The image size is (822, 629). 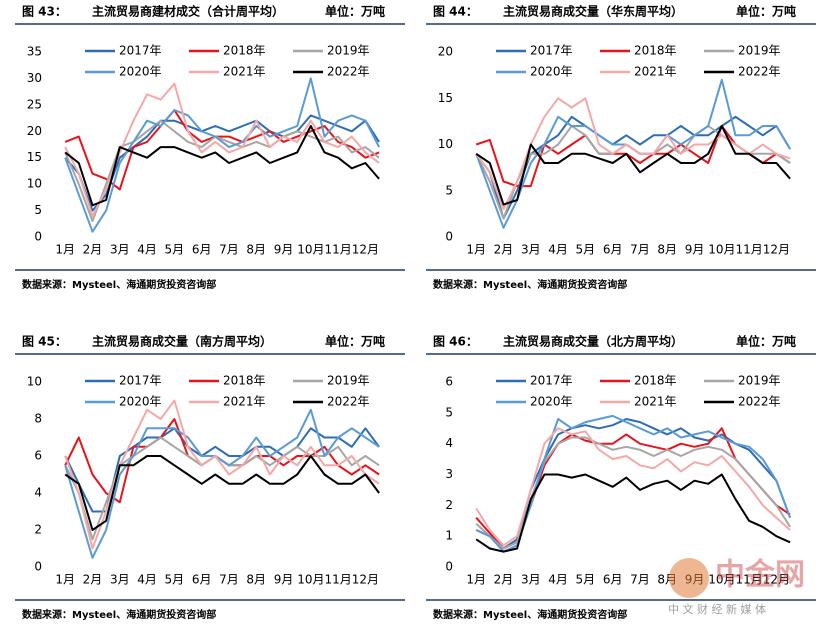 I want to click on y-tick-label: 4, so click(x=449, y=443).